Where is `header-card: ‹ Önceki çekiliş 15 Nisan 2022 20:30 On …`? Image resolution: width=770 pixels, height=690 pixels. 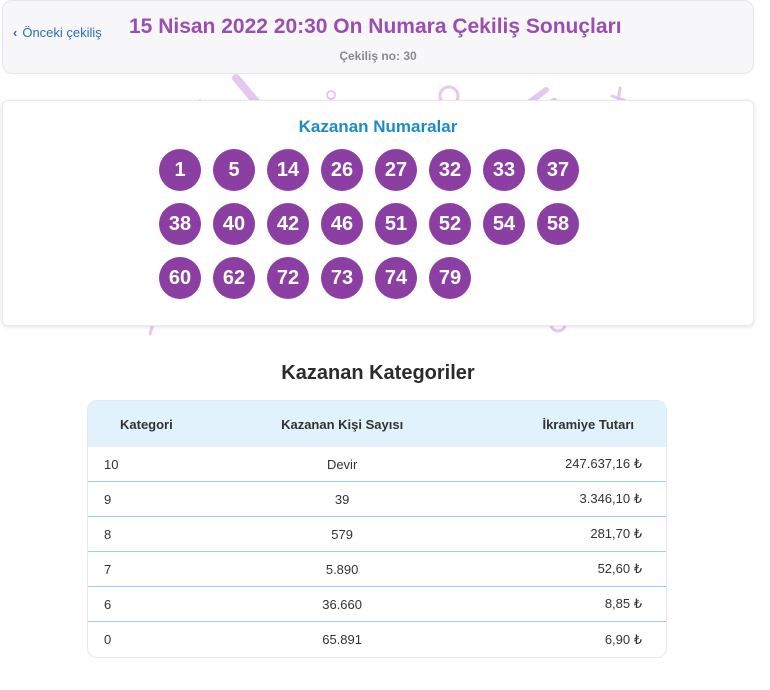
header-card: ‹ Önceki çekiliş 15 Nisan 2022 20:30 On … is located at coordinates (378, 37).